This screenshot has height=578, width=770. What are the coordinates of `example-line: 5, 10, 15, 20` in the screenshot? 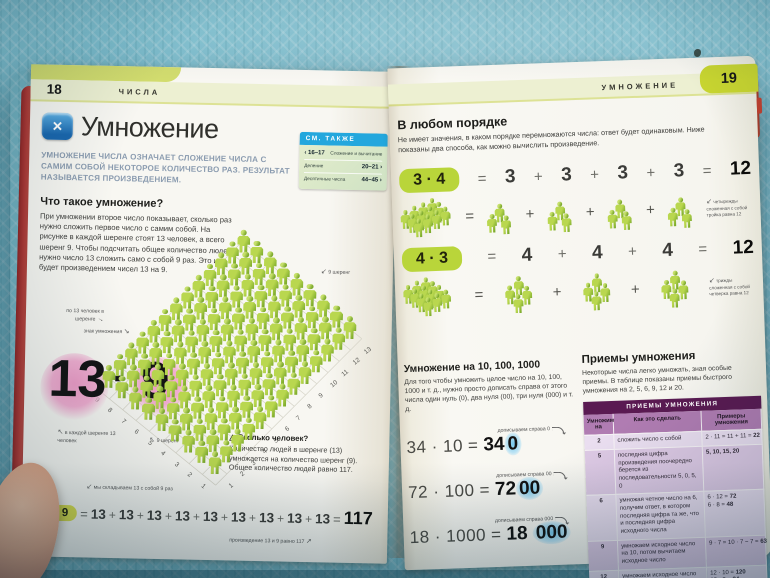 It's located at (722, 452).